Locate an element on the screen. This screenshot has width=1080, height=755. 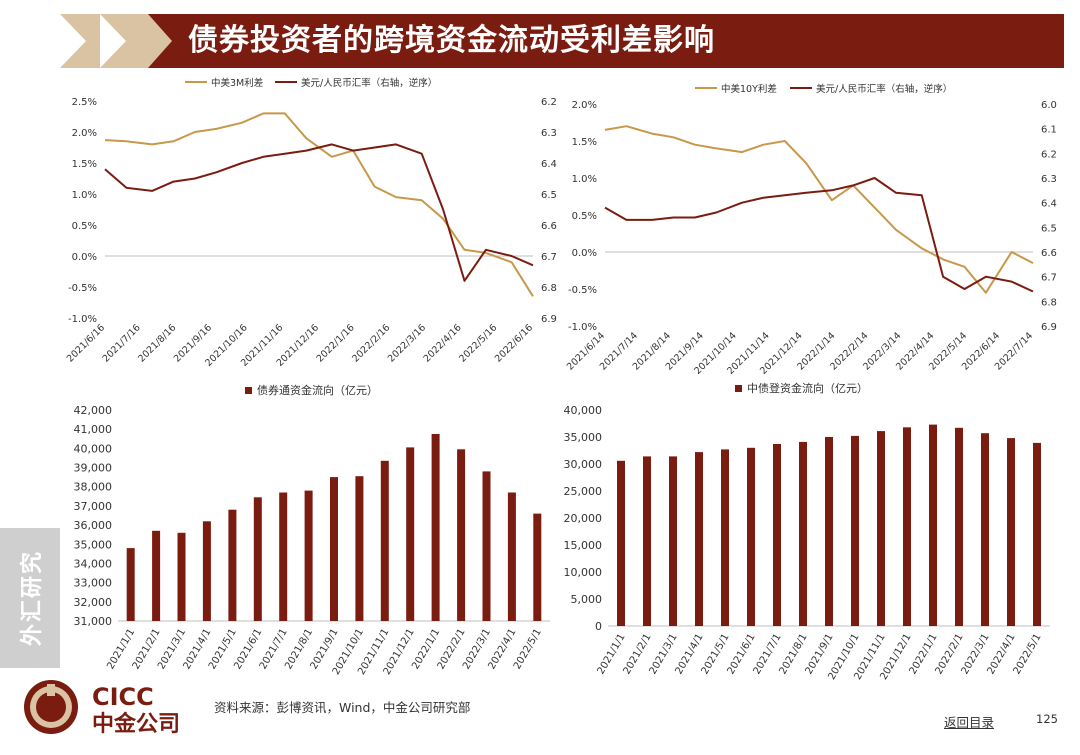
y-tick-label: 30,000 is located at coordinates (583, 464).